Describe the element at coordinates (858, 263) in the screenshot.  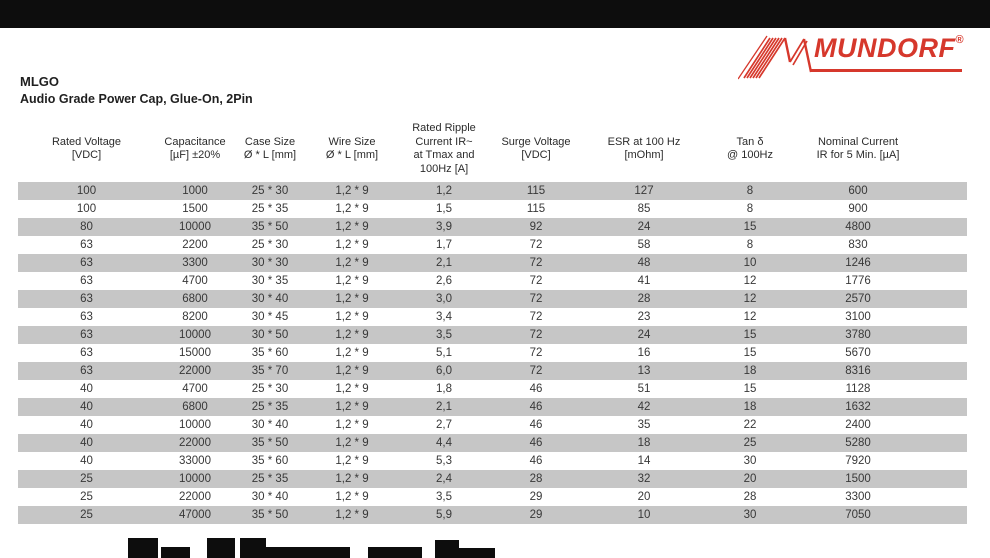
I see `table-cell: 1246` at that location.